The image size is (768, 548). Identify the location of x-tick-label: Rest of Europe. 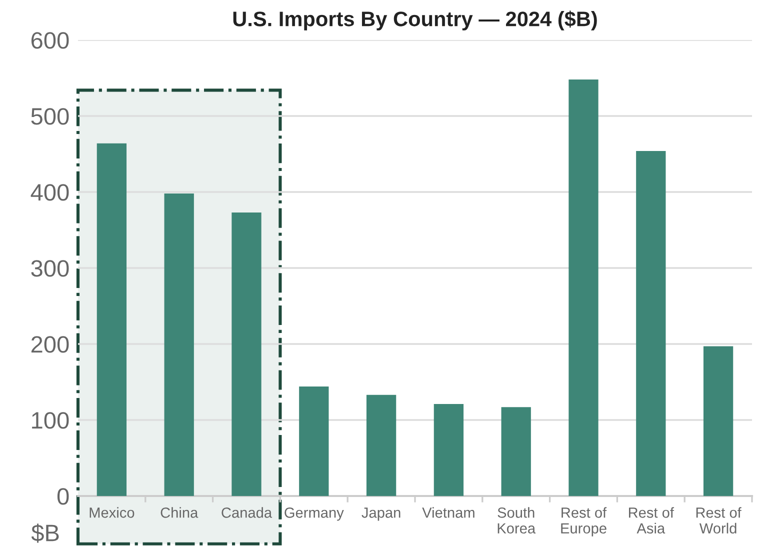
(584, 521).